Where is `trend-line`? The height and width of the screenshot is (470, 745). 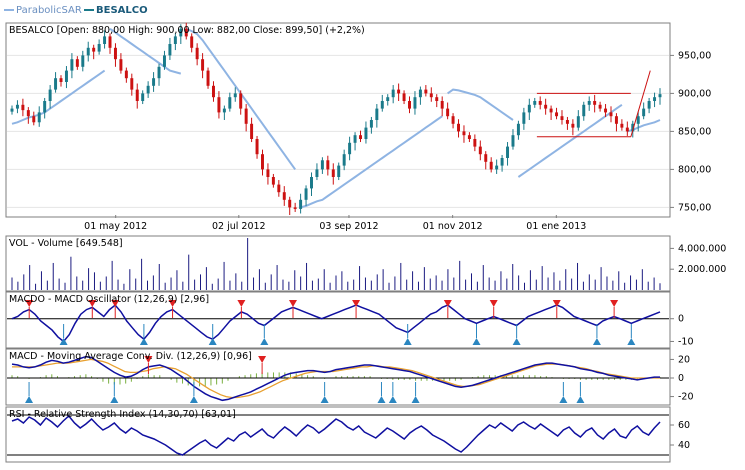 trend-line is located at coordinates (640, 103).